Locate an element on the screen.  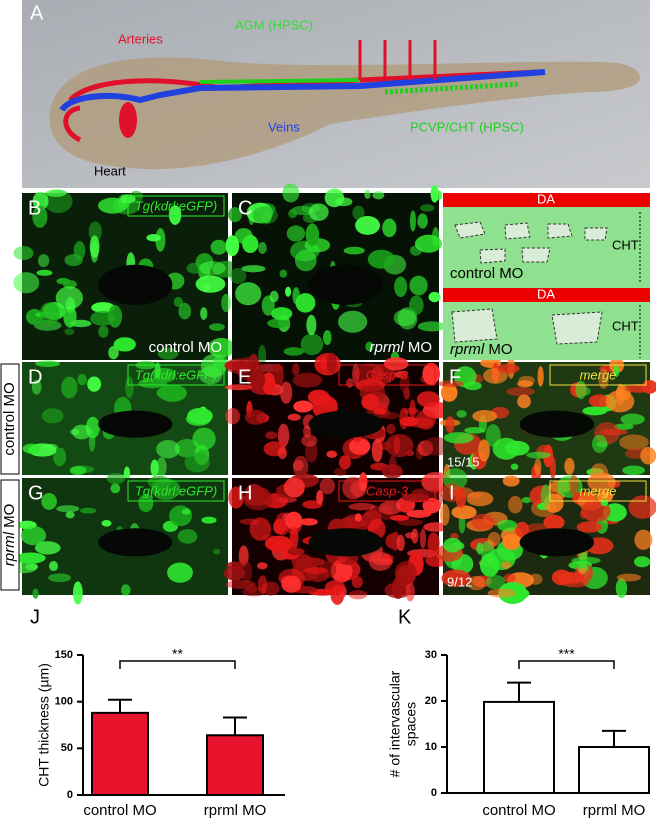
panel-letter: K is located at coordinates (405, 617).